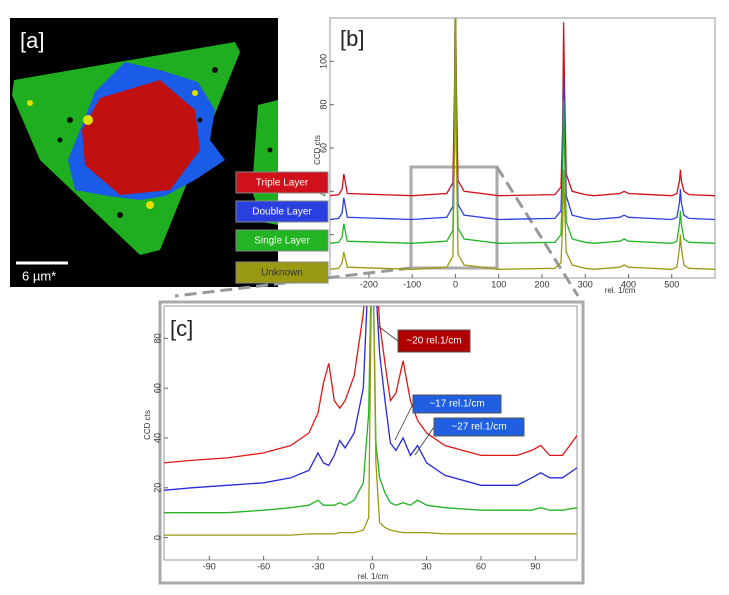 This screenshot has height=595, width=729. What do you see at coordinates (263, 566) in the screenshot?
I see `x-tick-label: -60` at bounding box center [263, 566].